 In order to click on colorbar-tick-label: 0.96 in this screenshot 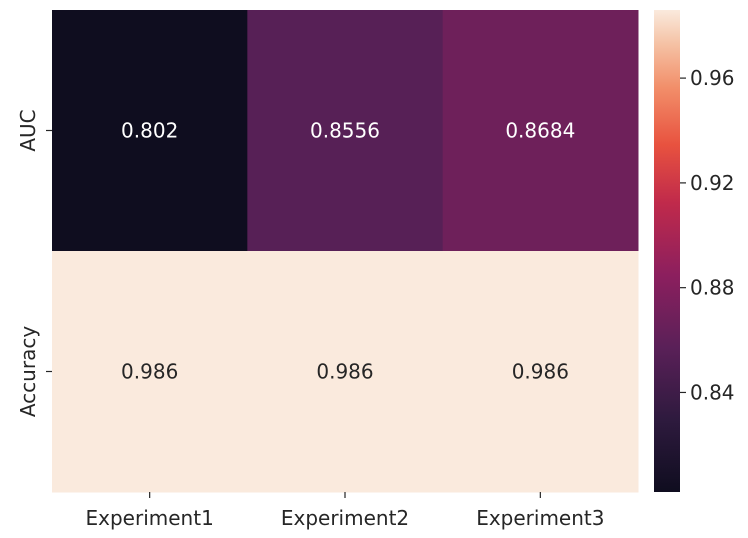, I will do `click(712, 78)`.